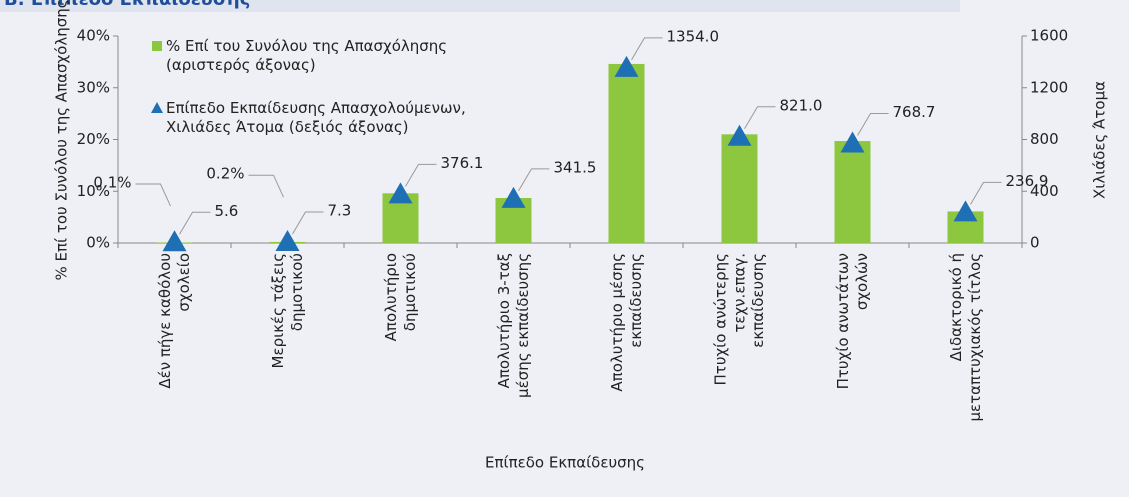  What do you see at coordinates (340, 211) in the screenshot?
I see `data-label: 7.3` at bounding box center [340, 211].